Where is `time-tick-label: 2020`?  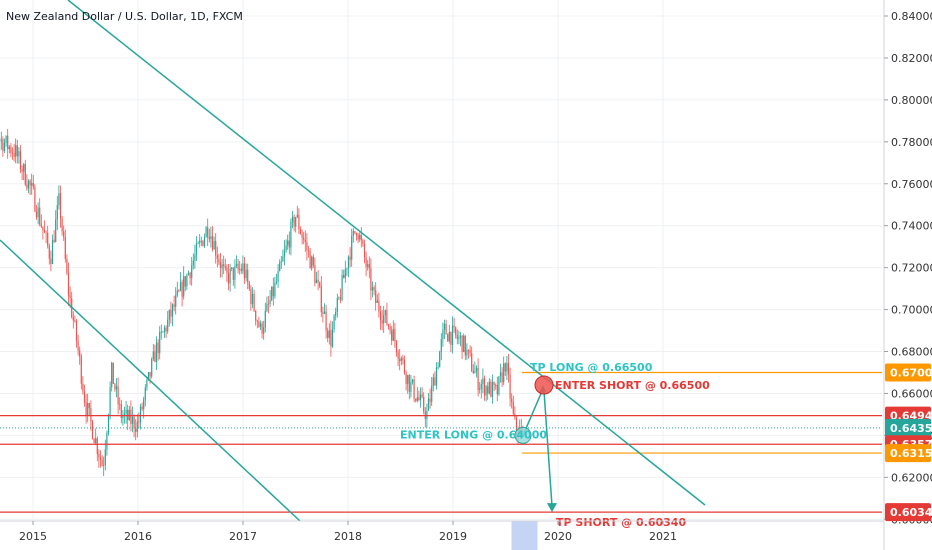 time-tick-label: 2020 is located at coordinates (558, 536).